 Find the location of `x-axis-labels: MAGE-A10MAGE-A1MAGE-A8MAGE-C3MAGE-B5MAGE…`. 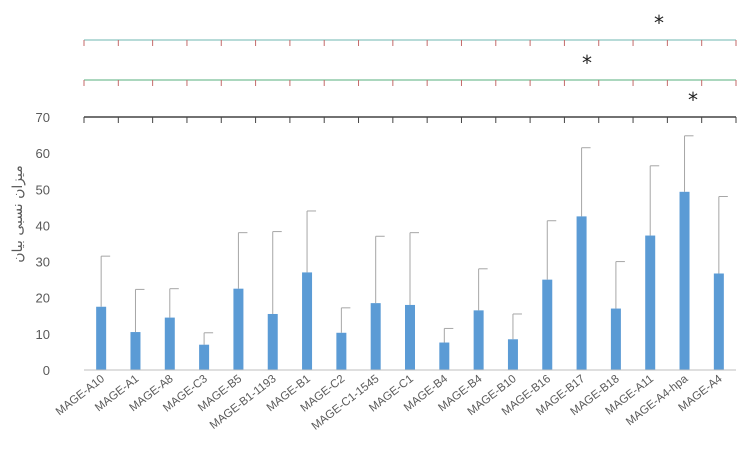

x-axis-labels: MAGE-A10MAGE-A1MAGE-A8MAGE-C3MAGE-B5MAGE… is located at coordinates (389, 403).